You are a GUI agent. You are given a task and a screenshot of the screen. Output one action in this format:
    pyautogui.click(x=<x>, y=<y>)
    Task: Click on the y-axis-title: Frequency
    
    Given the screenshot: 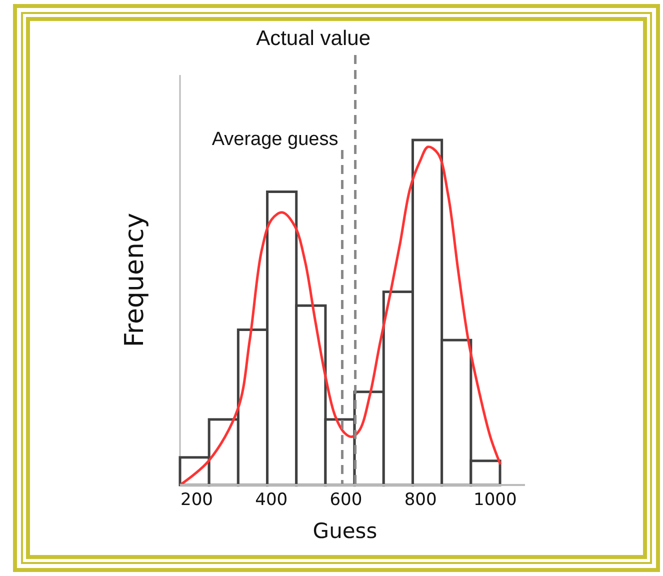 What is the action you would take?
    pyautogui.click(x=135, y=280)
    